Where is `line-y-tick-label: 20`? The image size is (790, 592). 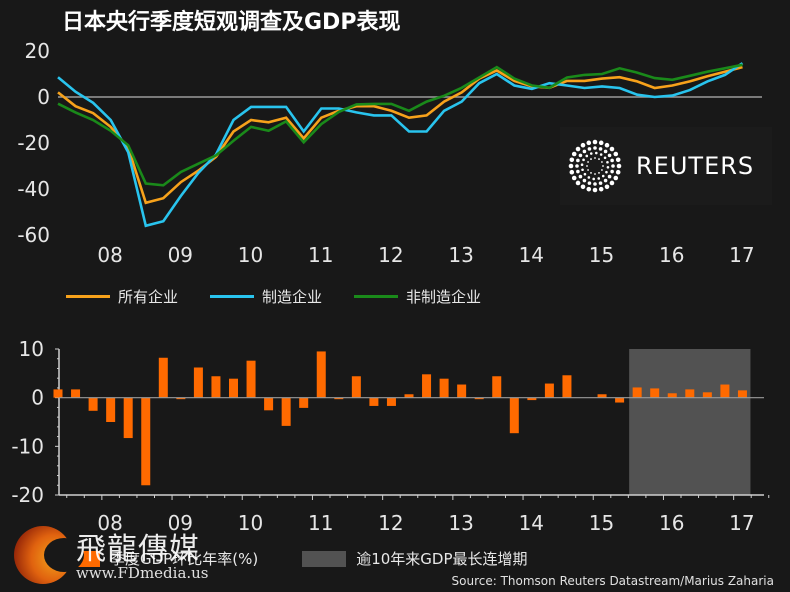 line-y-tick-label: 20 is located at coordinates (37, 51).